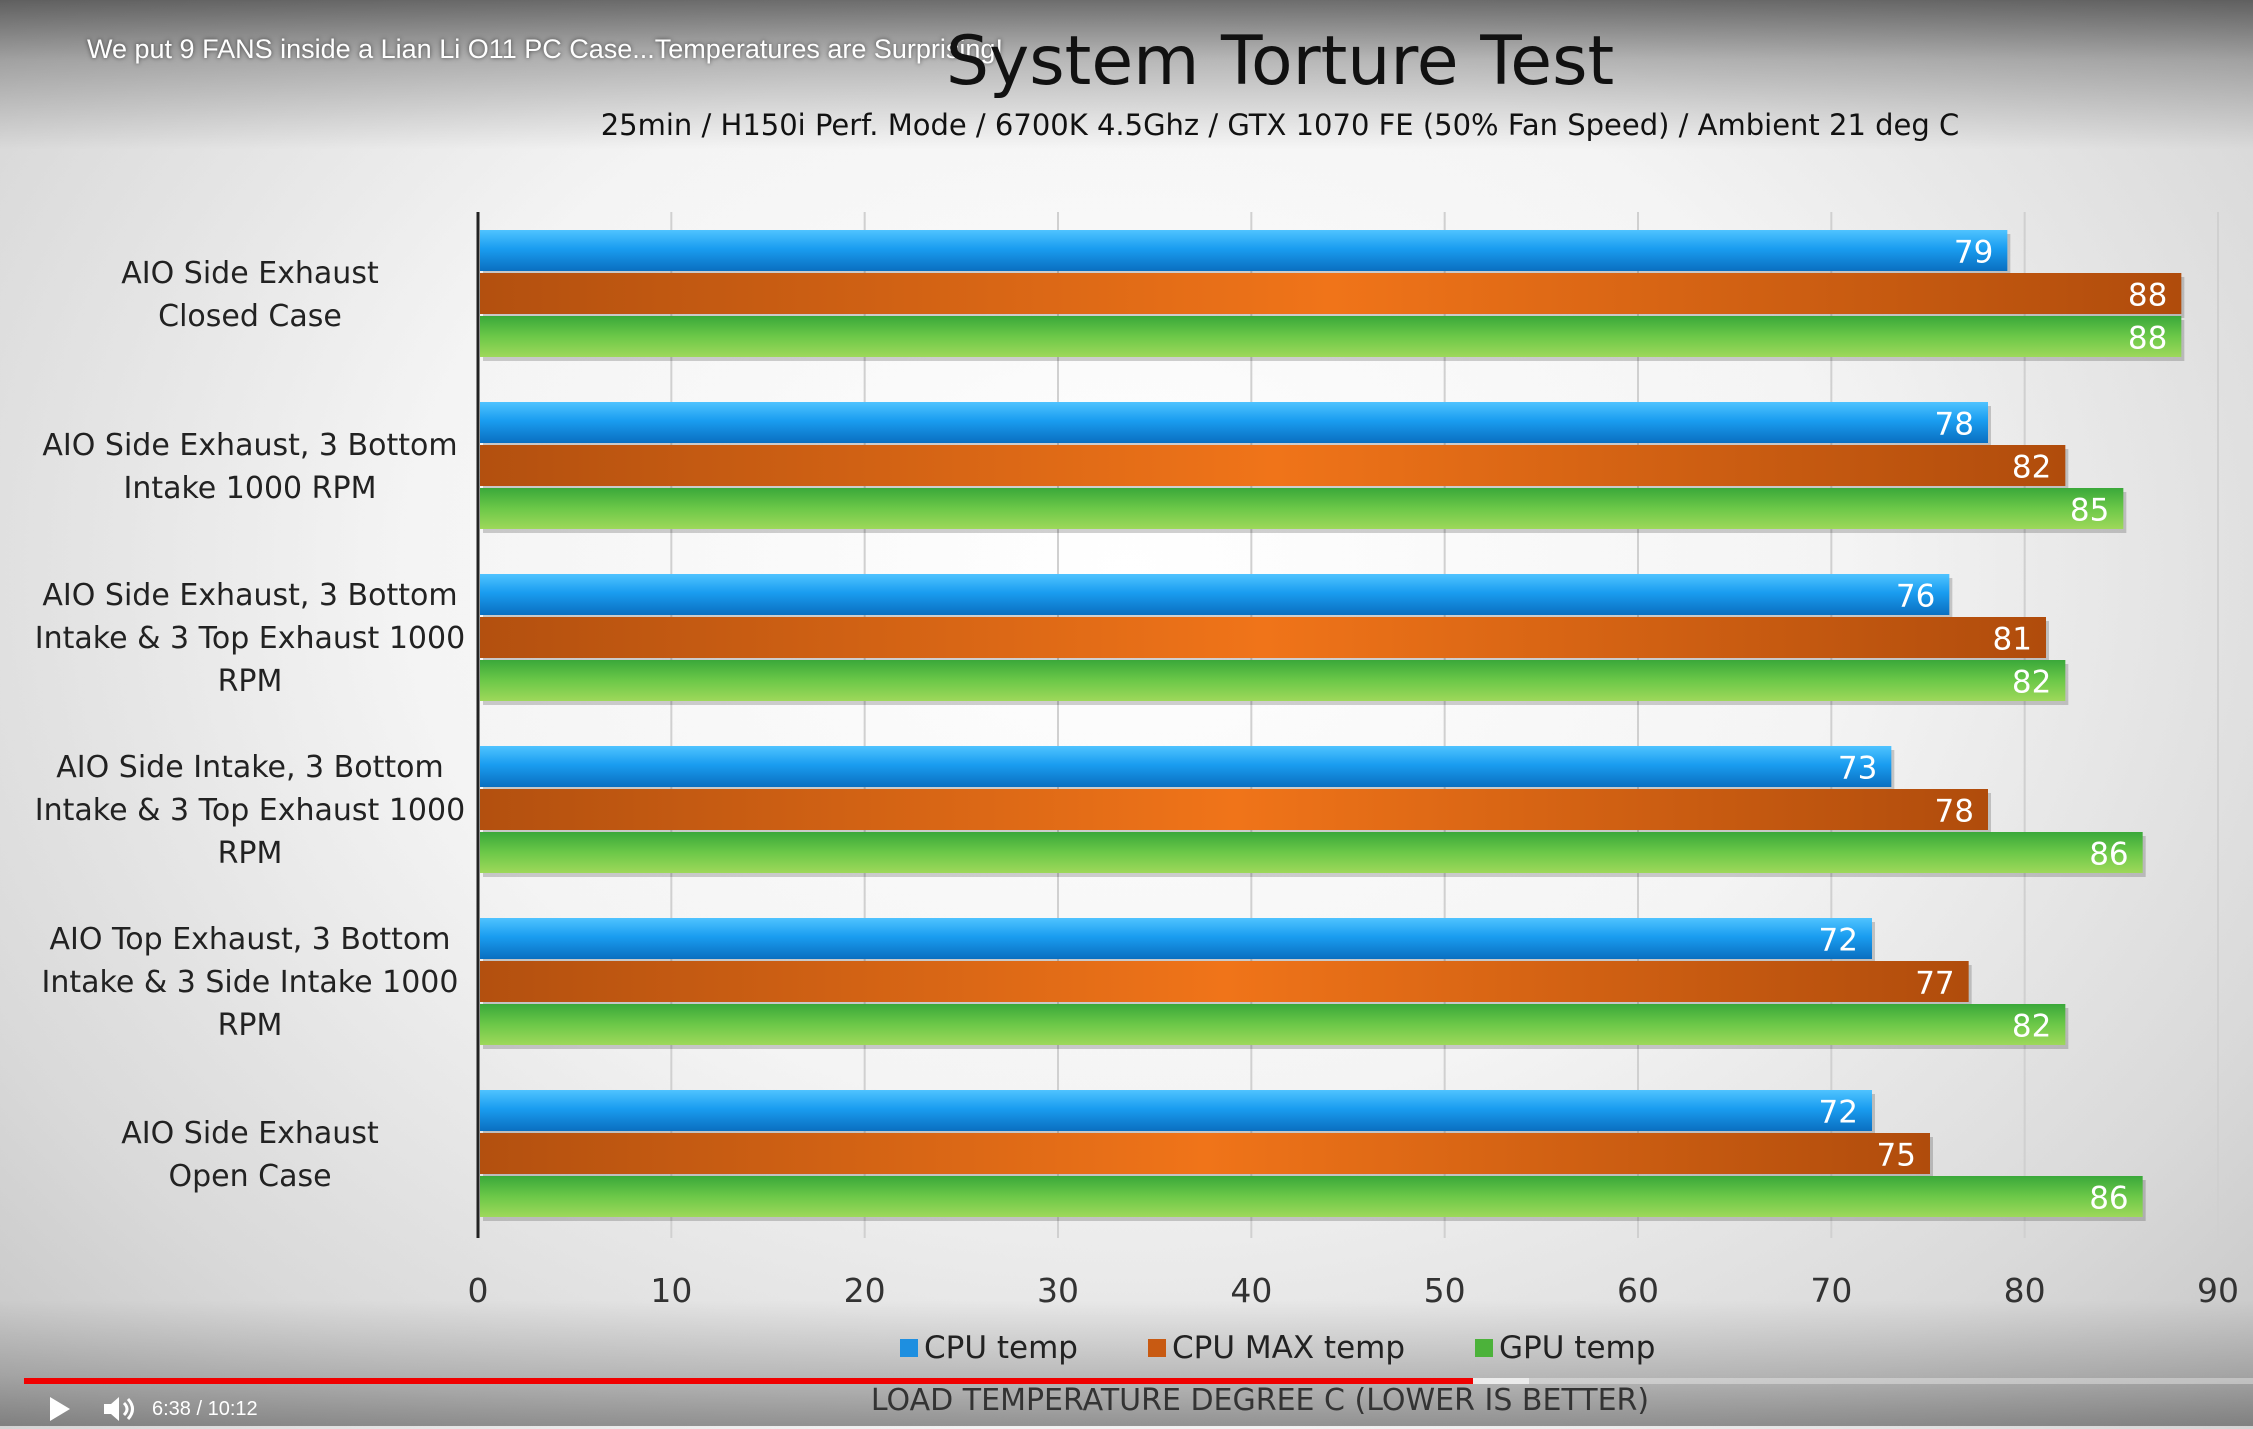  I want to click on legend-item: CPU temp, so click(989, 1348).